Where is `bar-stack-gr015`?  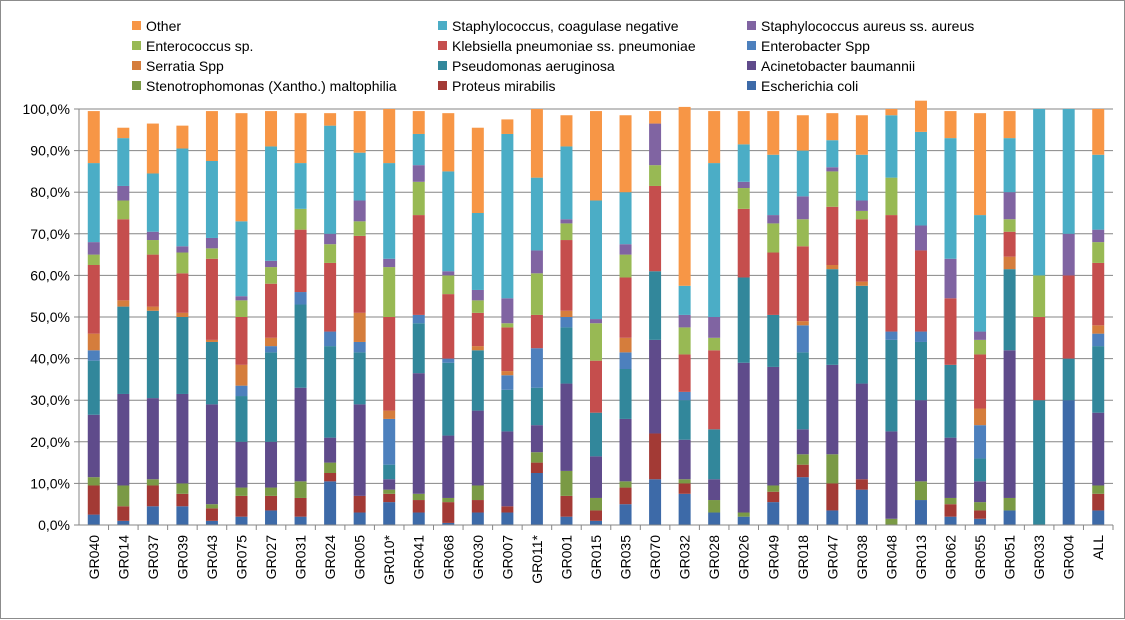 bar-stack-gr015 is located at coordinates (596, 318).